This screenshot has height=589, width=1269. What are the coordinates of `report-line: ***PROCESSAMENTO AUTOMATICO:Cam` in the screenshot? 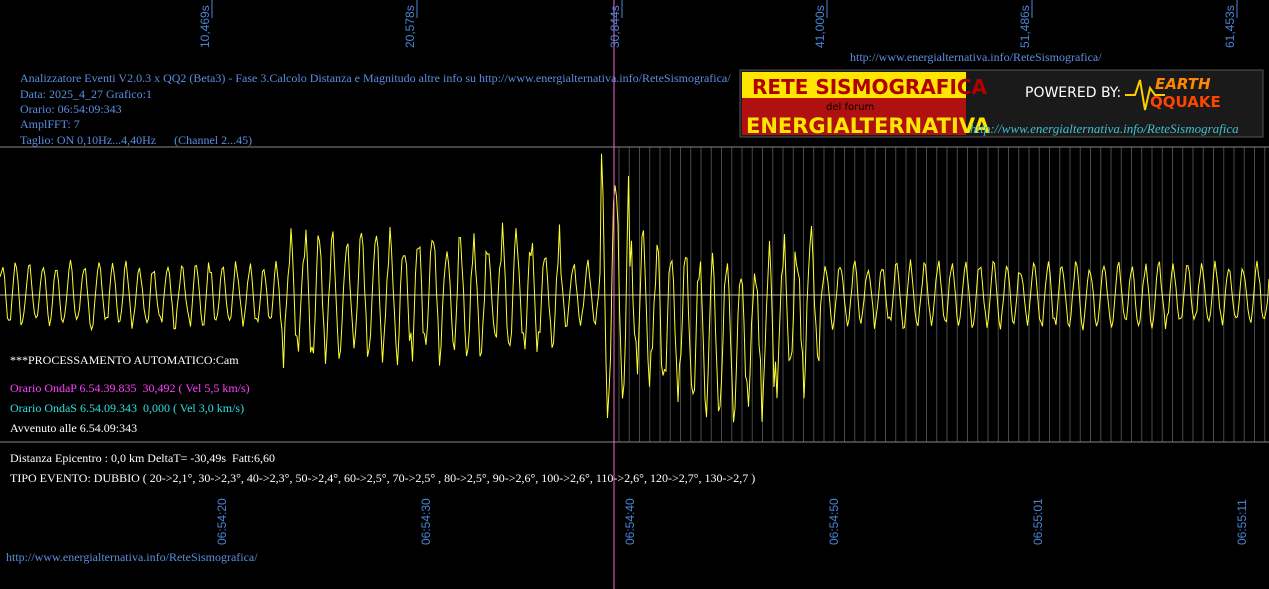 It's located at (124, 360).